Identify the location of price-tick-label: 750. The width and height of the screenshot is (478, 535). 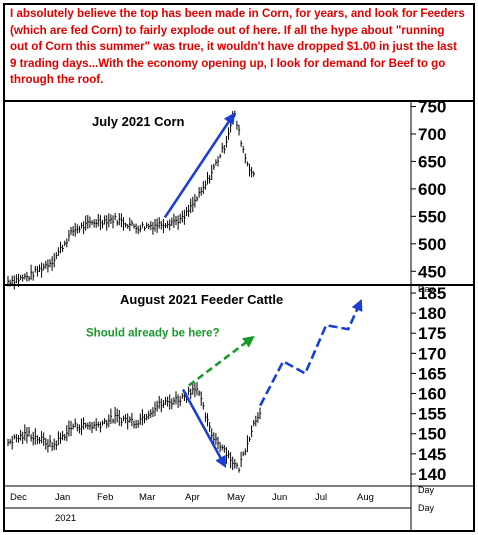
(432, 106).